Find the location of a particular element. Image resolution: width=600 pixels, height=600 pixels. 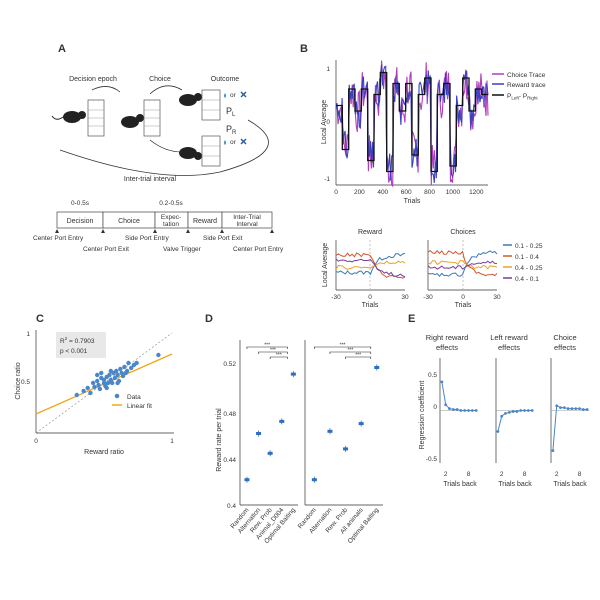

e-xtick: 2 is located at coordinates (446, 474).